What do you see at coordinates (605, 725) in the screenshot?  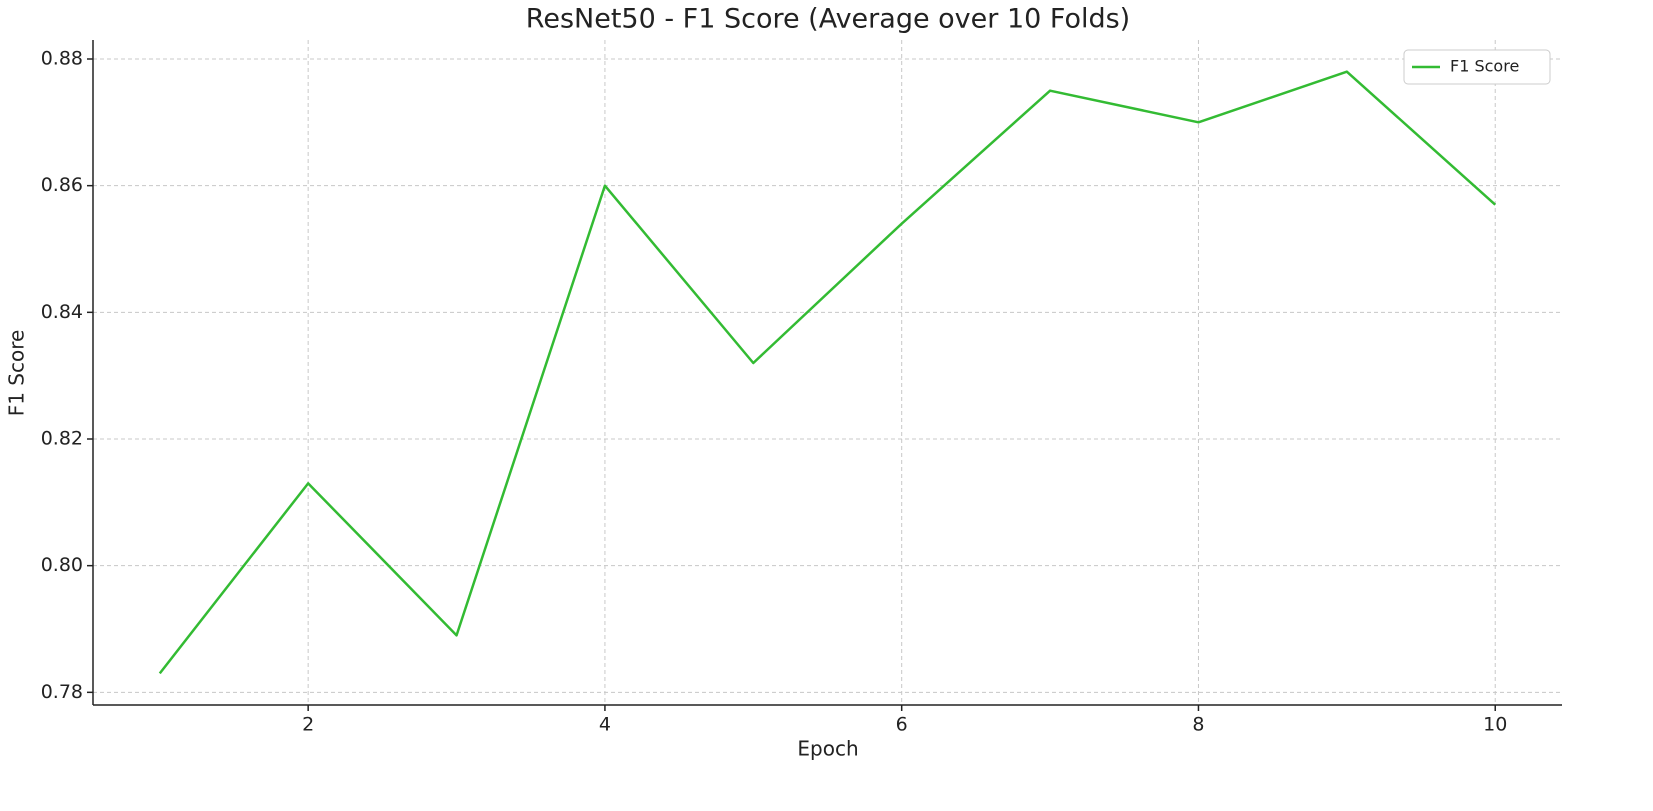 I see `x-tick-label: 4` at bounding box center [605, 725].